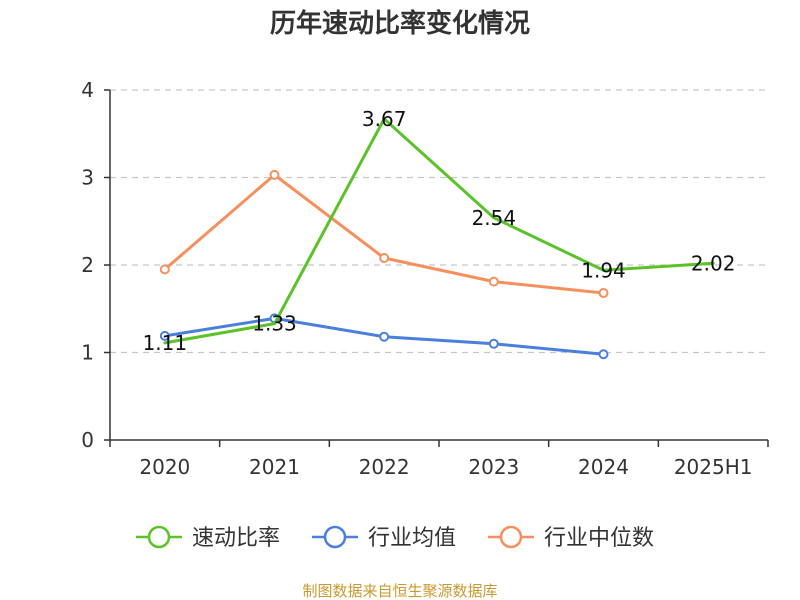 This screenshot has width=800, height=600. I want to click on x-tick-label: 2024, so click(603, 467).